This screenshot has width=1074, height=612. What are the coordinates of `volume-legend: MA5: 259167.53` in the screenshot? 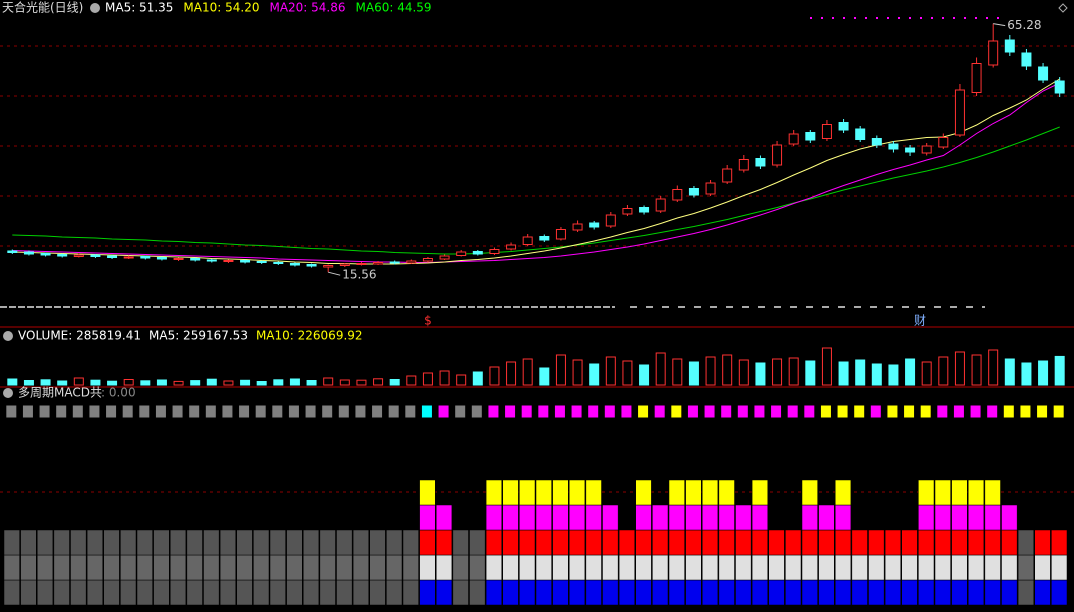 It's located at (198, 336).